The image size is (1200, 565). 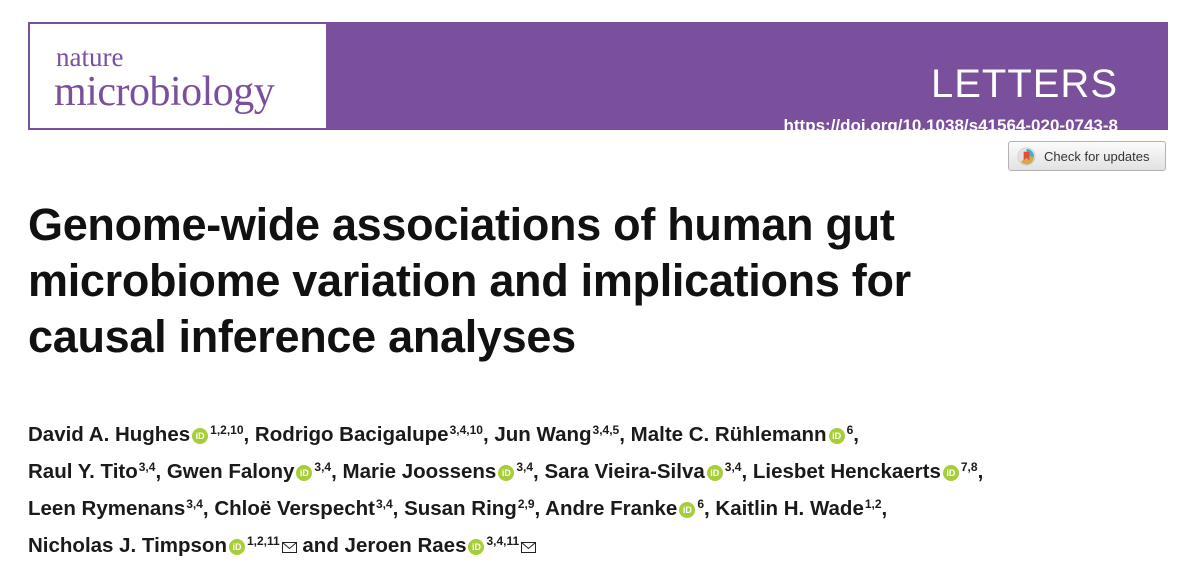 I want to click on author-entry: Rodrigo Bacigalupe3,4,10, so click(x=369, y=434).